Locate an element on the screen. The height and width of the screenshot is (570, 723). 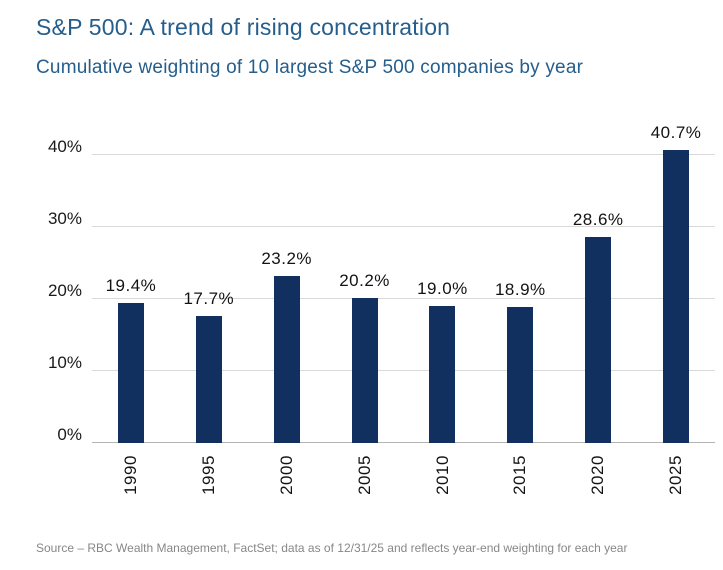
bar-2005 is located at coordinates (364, 370).